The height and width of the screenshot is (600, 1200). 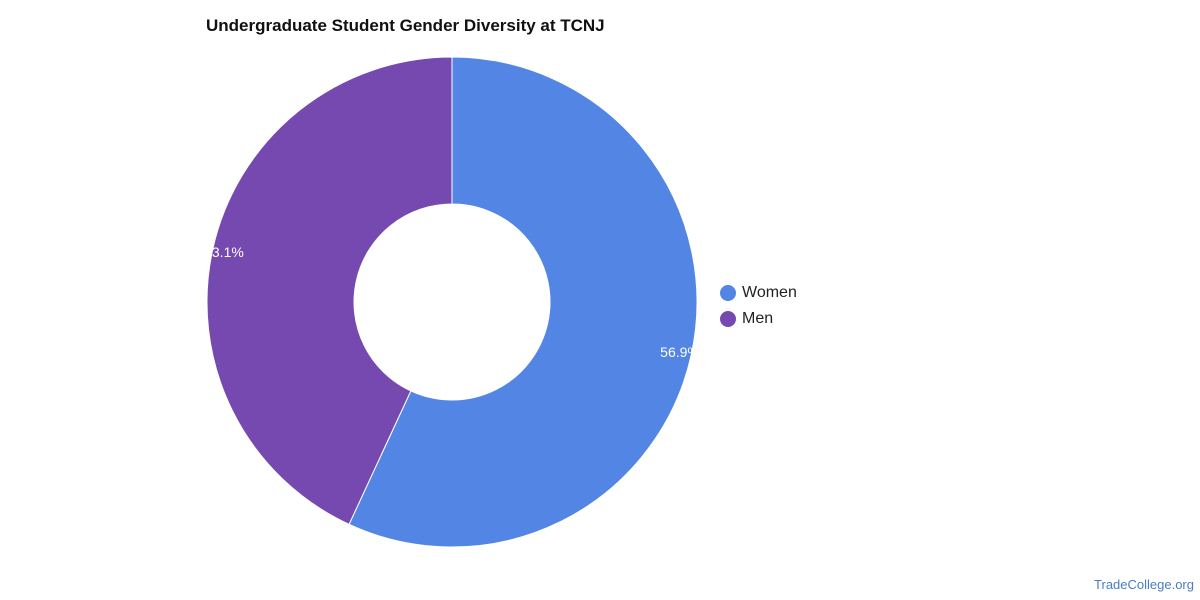 I want to click on slice-label-women: 56.9%, so click(x=680, y=352).